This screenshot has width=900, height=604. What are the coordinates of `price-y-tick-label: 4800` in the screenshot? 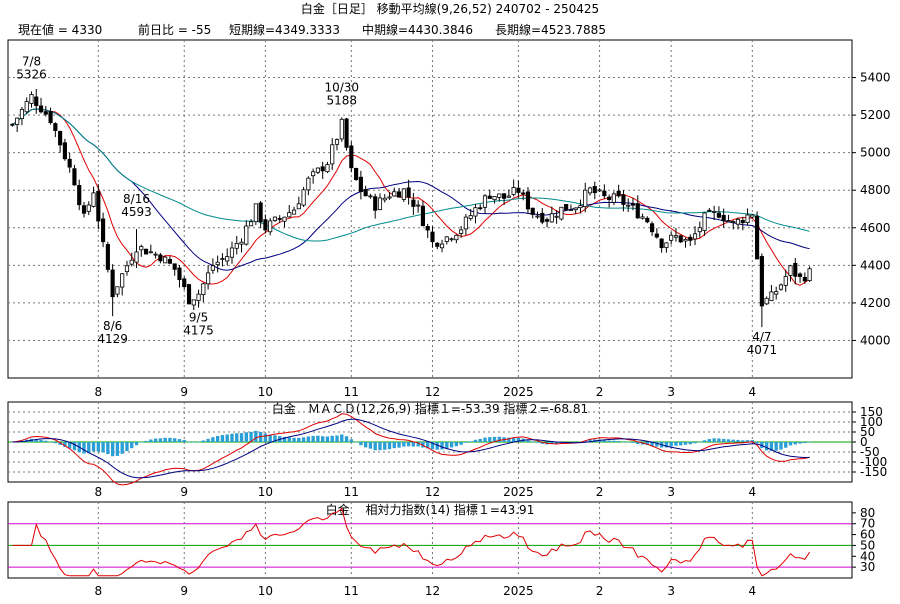 It's located at (875, 190).